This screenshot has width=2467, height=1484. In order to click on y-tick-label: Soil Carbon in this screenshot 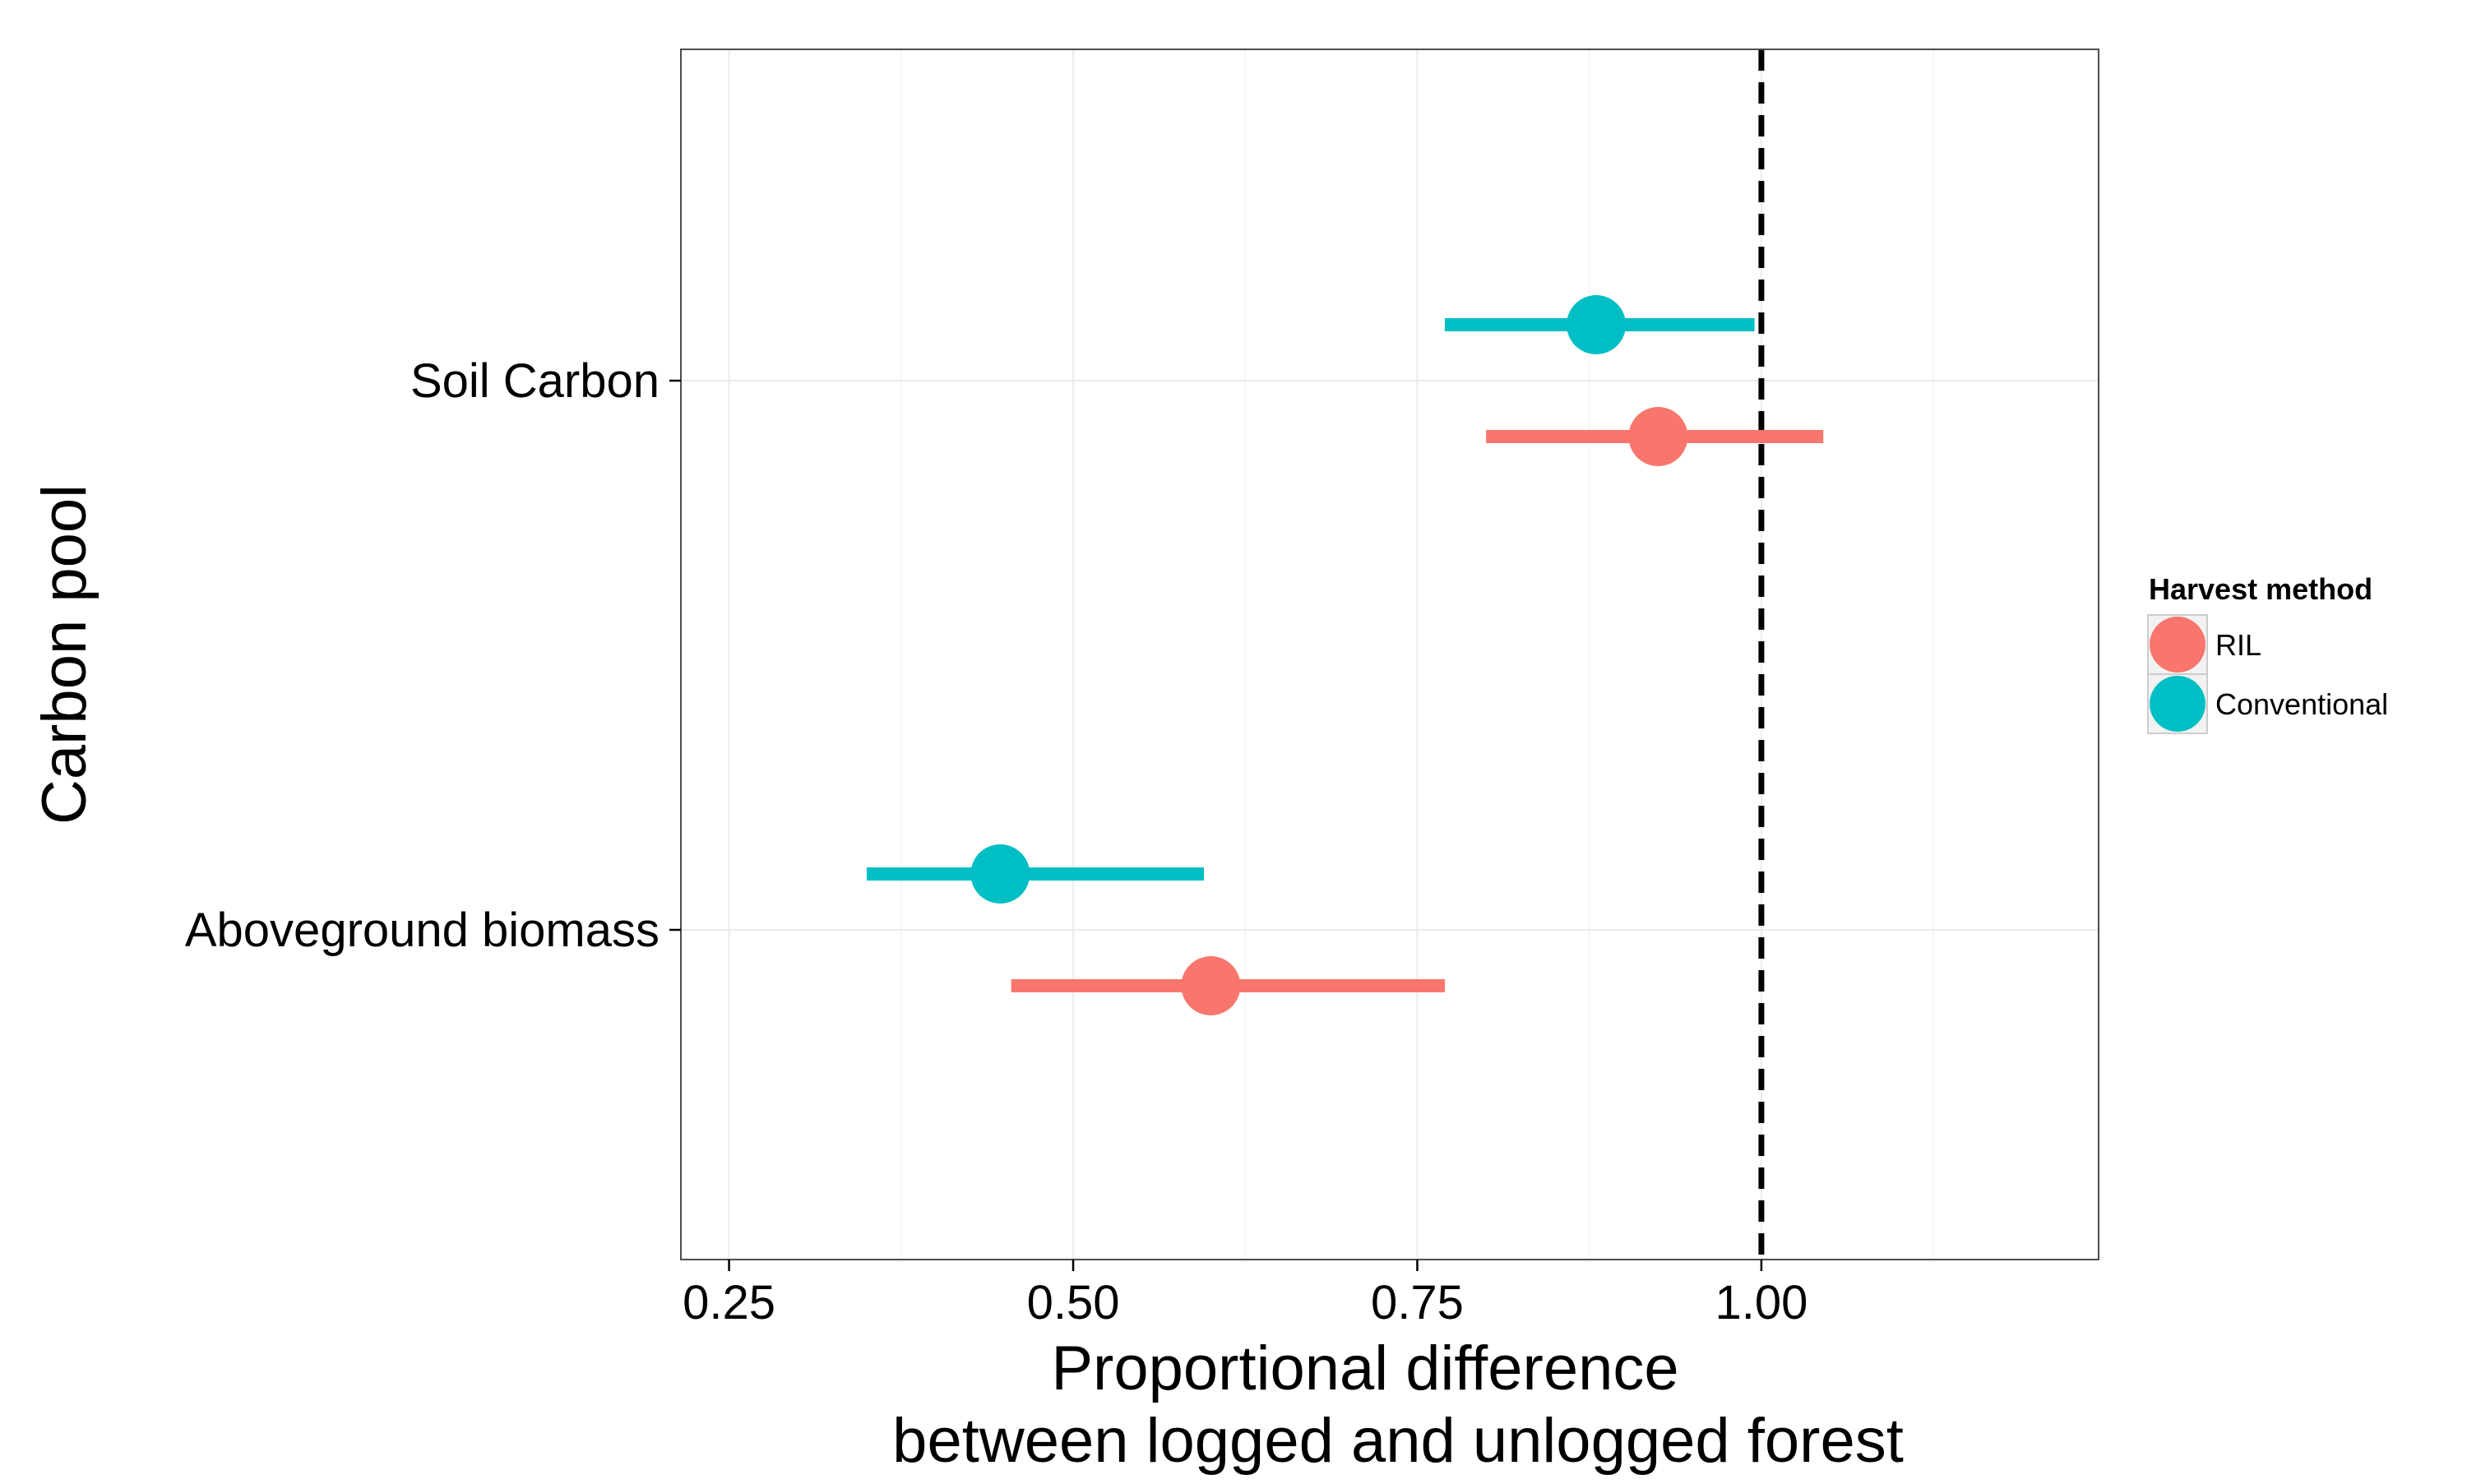, I will do `click(535, 381)`.